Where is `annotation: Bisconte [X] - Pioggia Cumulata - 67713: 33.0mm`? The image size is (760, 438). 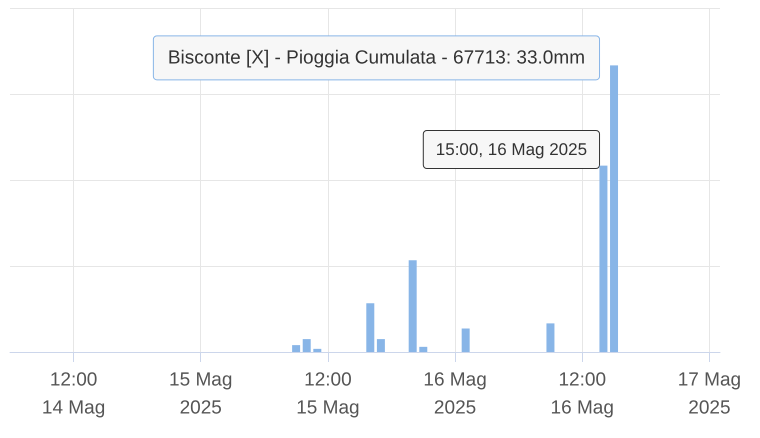
annotation: Bisconte [X] - Pioggia Cumulata - 67713: 33.0mm is located at coordinates (377, 57).